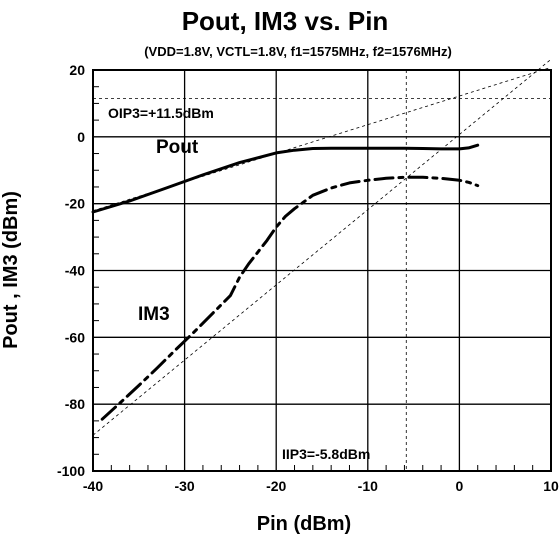 This screenshot has width=560, height=539. Describe the element at coordinates (11, 270) in the screenshot. I see `y-axis-title: Pout , IM3 (dBm)` at that location.